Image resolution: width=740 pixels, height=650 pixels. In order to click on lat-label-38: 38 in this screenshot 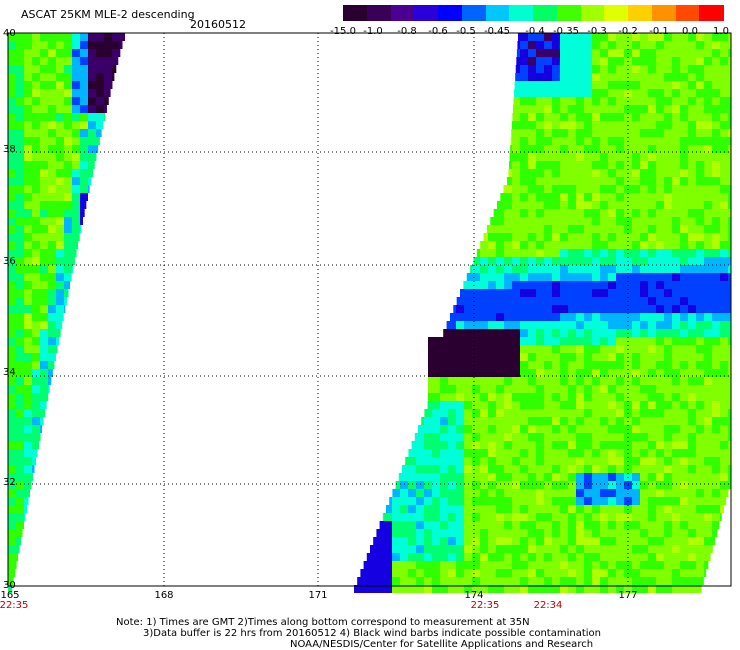, I will do `click(9, 149)`.